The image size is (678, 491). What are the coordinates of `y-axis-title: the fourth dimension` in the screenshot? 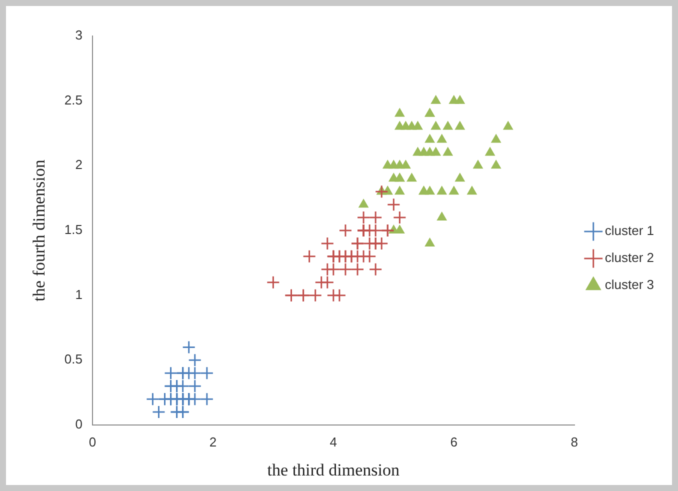 It's located at (39, 230).